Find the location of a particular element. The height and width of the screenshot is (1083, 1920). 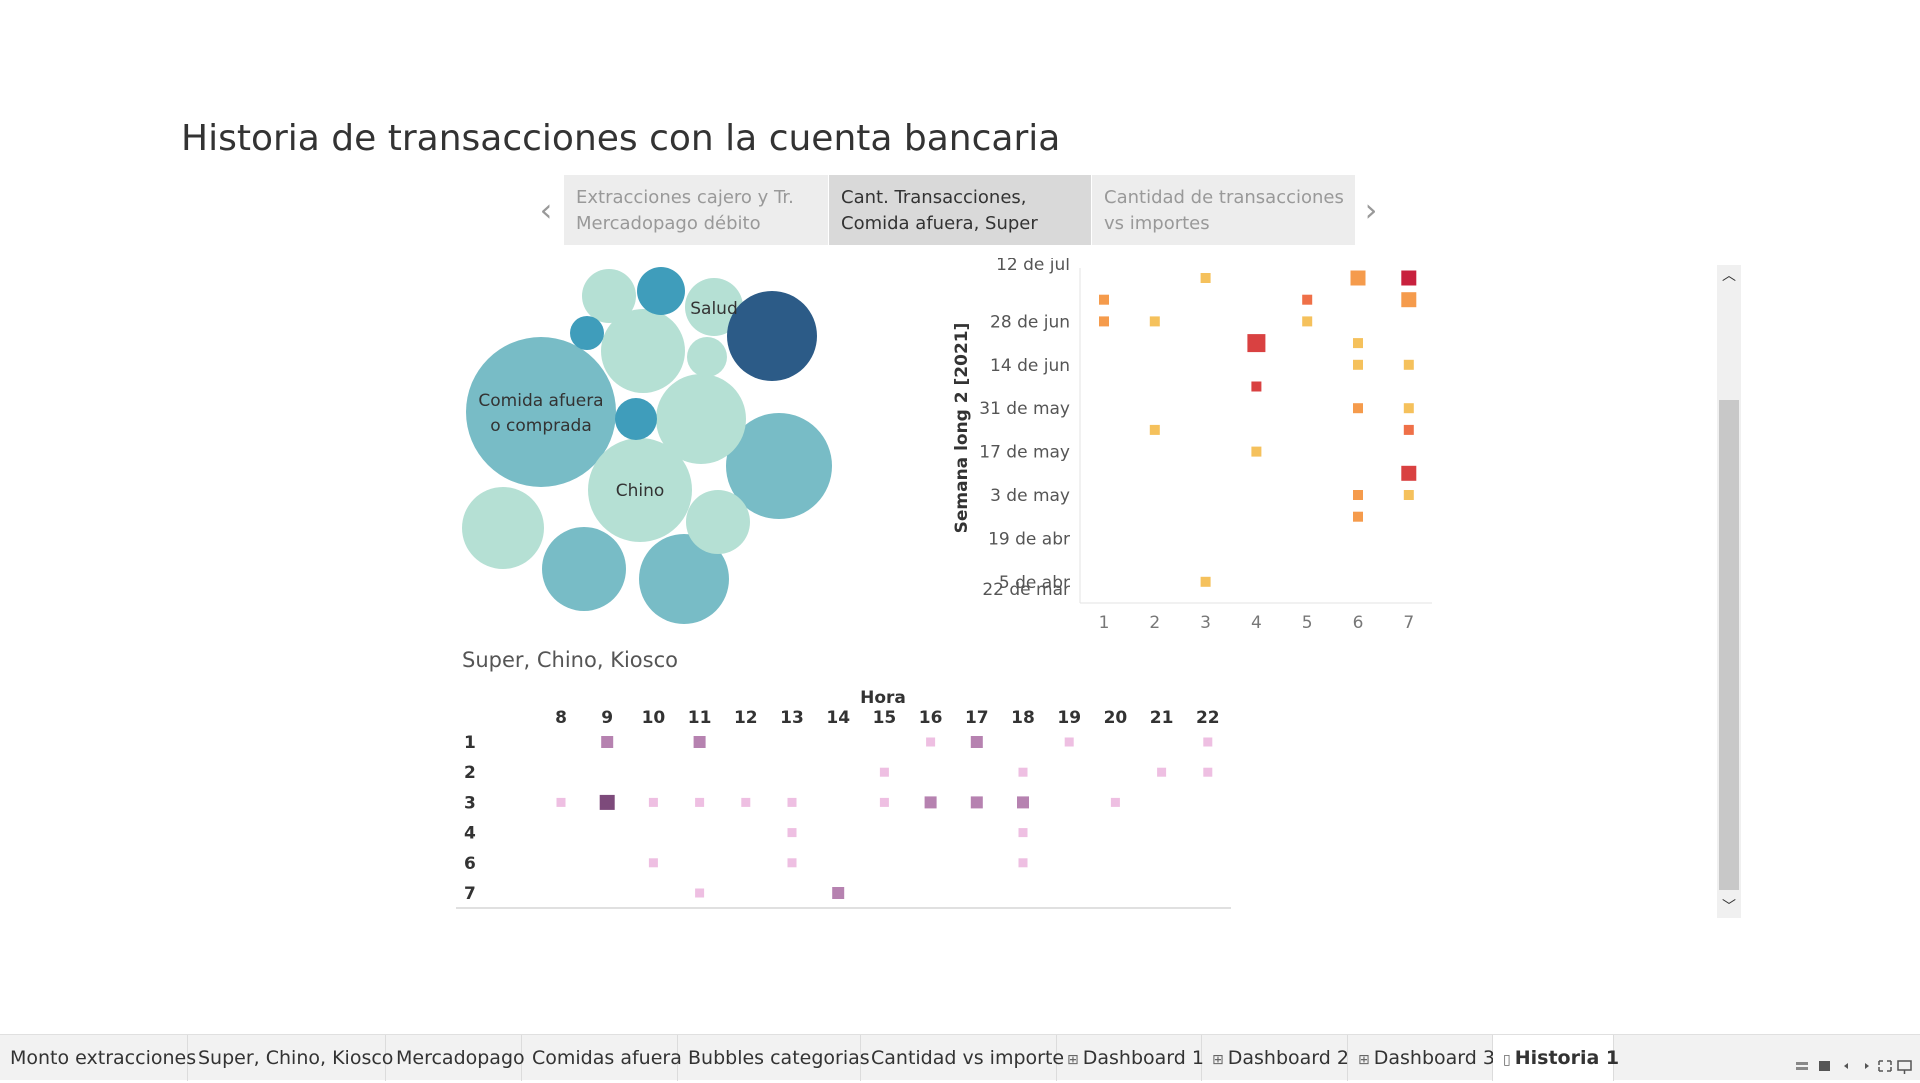

bubble-label: Chino is located at coordinates (640, 491).